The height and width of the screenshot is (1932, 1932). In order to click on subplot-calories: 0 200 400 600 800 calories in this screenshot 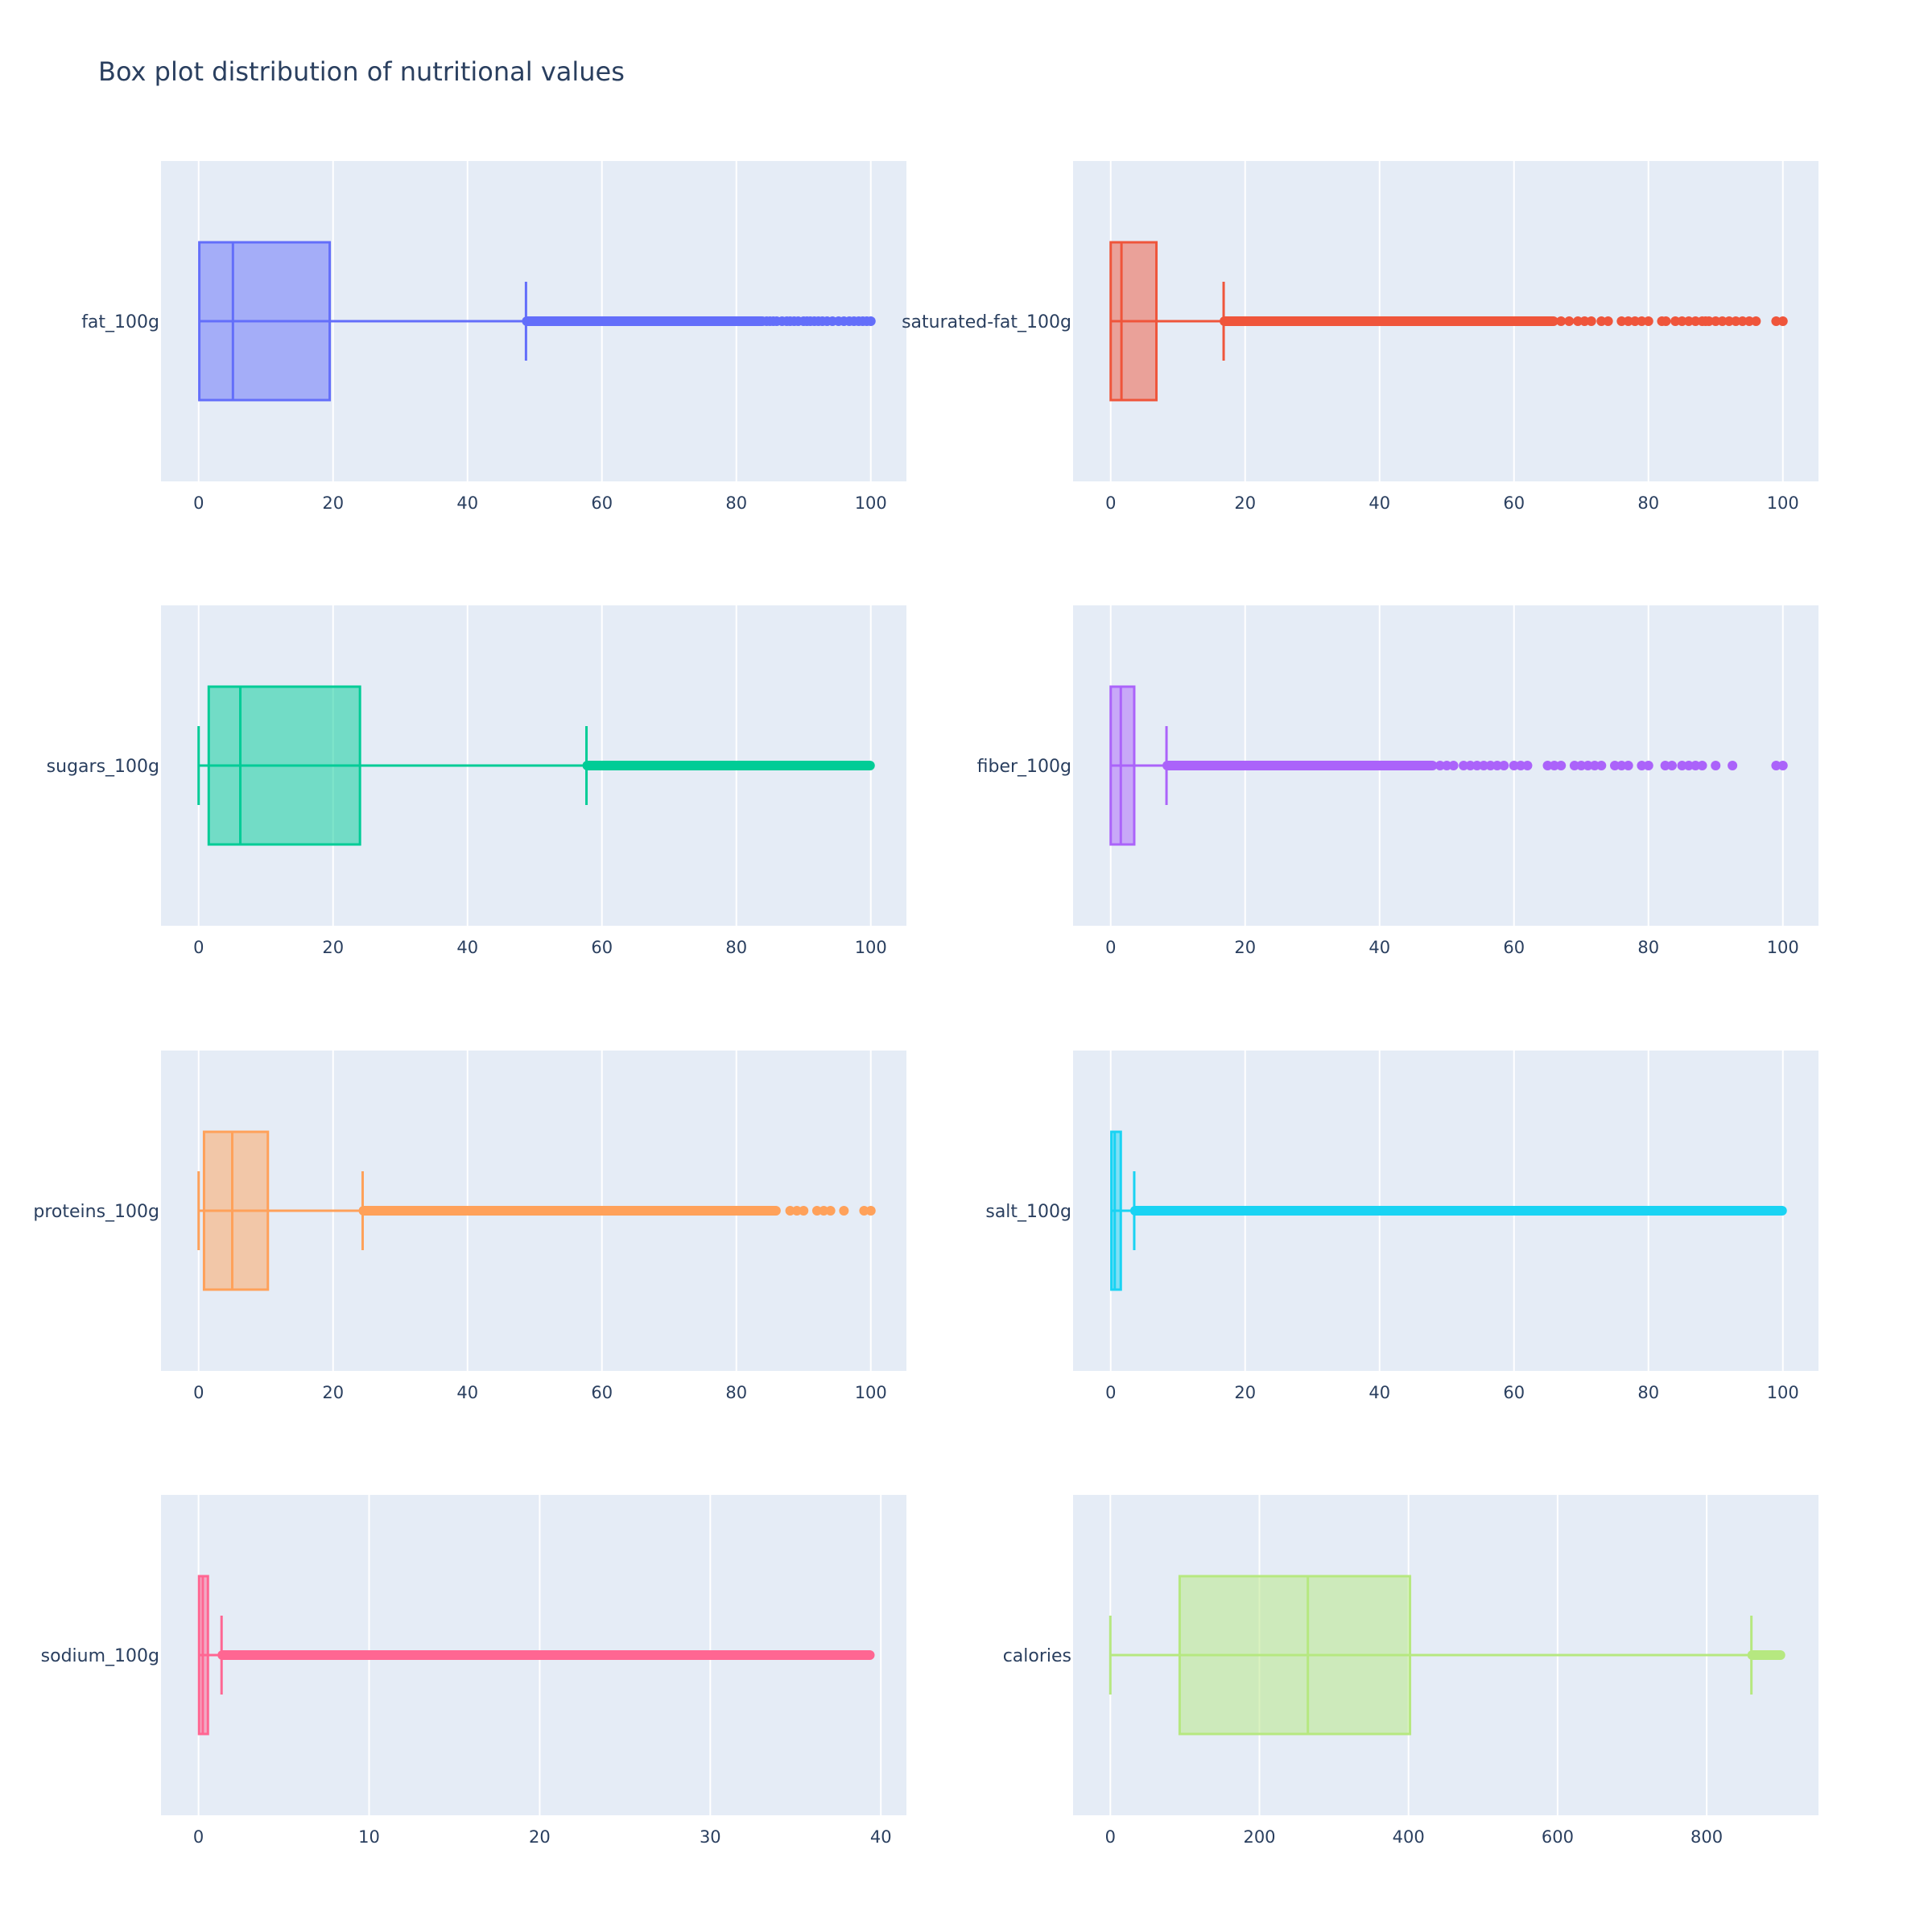, I will do `click(1410, 1671)`.